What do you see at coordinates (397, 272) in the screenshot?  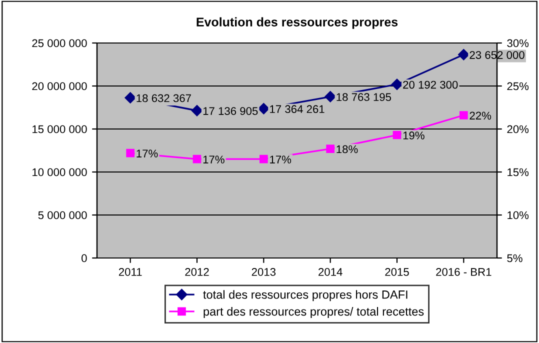 I see `x-tick-label: 2015` at bounding box center [397, 272].